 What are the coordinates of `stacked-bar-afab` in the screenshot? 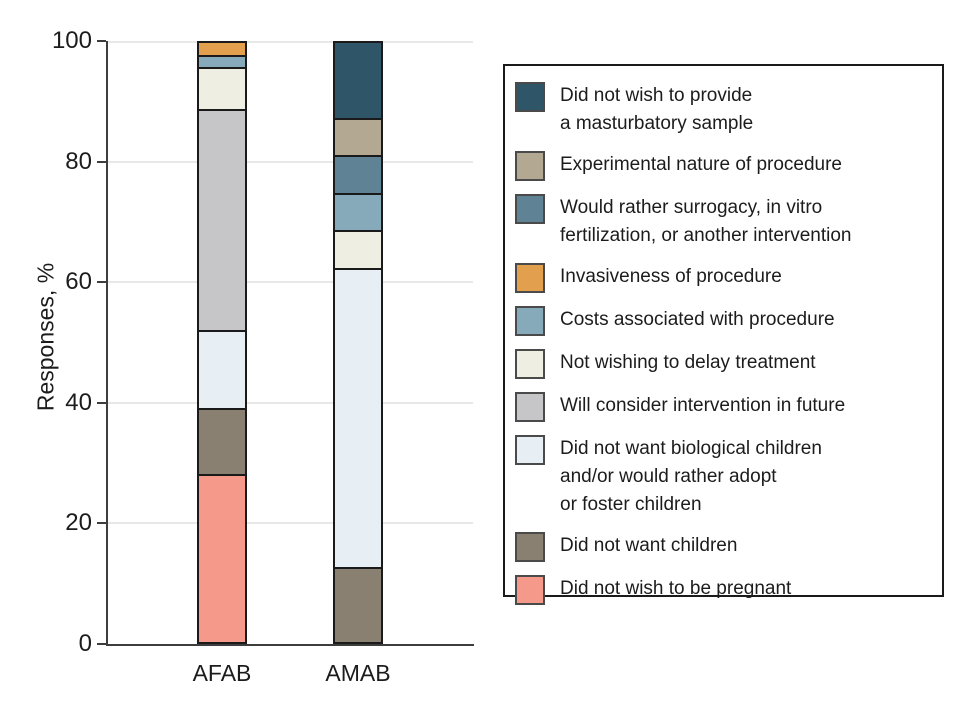 It's located at (222, 342).